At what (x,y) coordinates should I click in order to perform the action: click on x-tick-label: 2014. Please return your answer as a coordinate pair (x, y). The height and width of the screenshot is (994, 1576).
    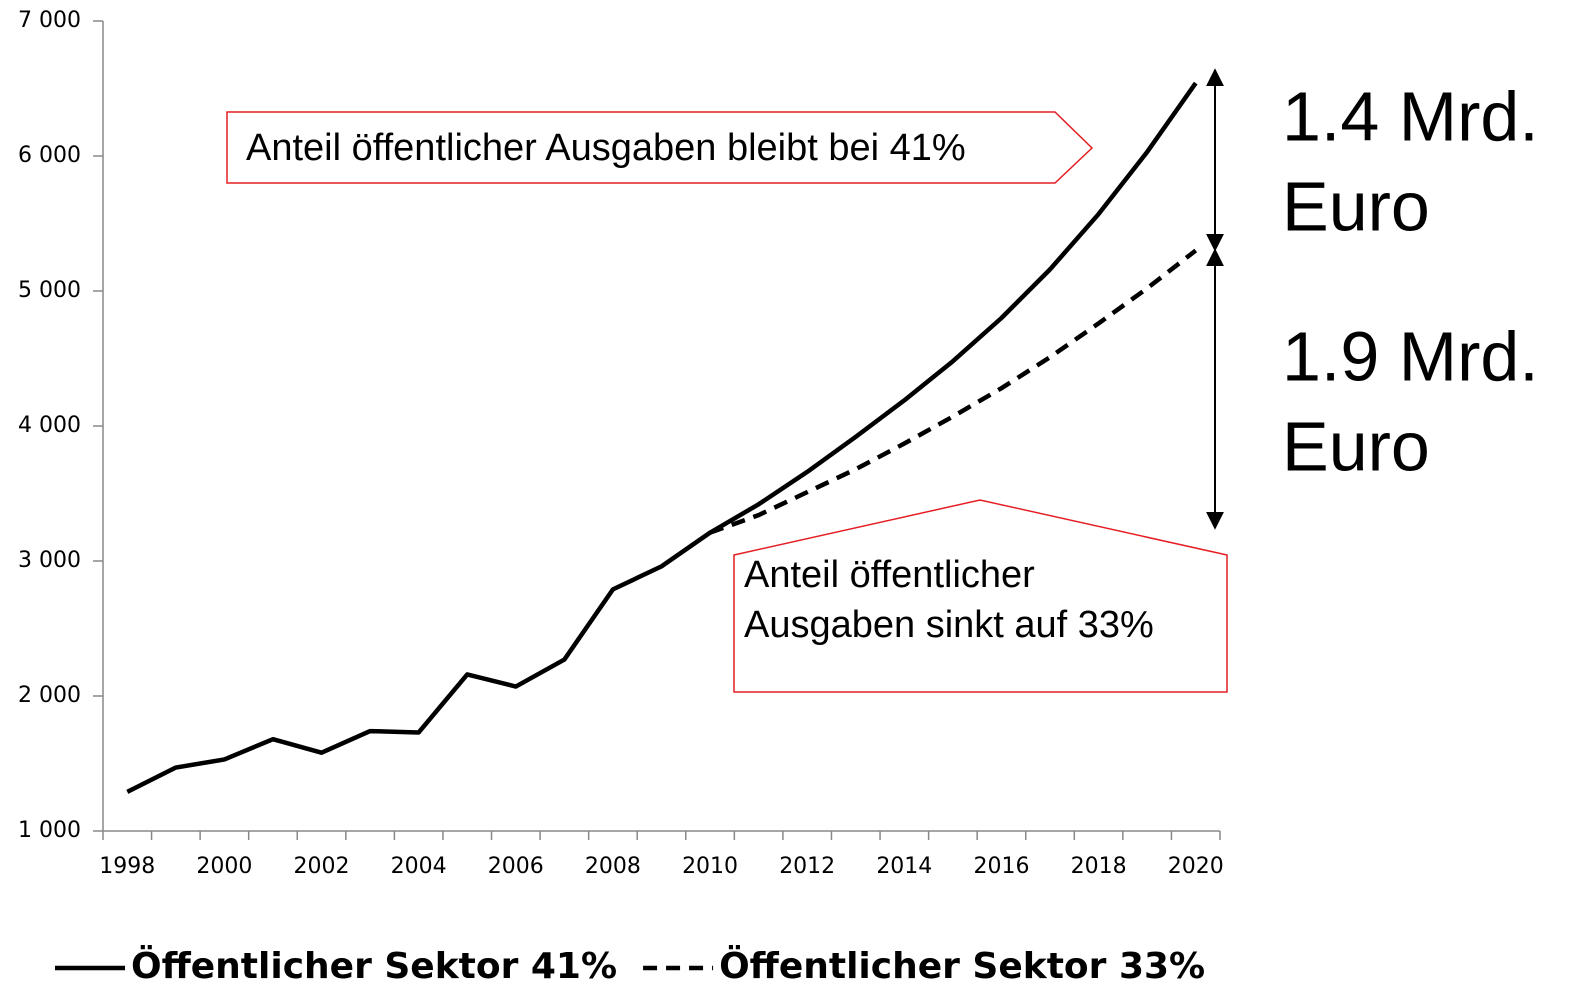
    Looking at the image, I should click on (904, 866).